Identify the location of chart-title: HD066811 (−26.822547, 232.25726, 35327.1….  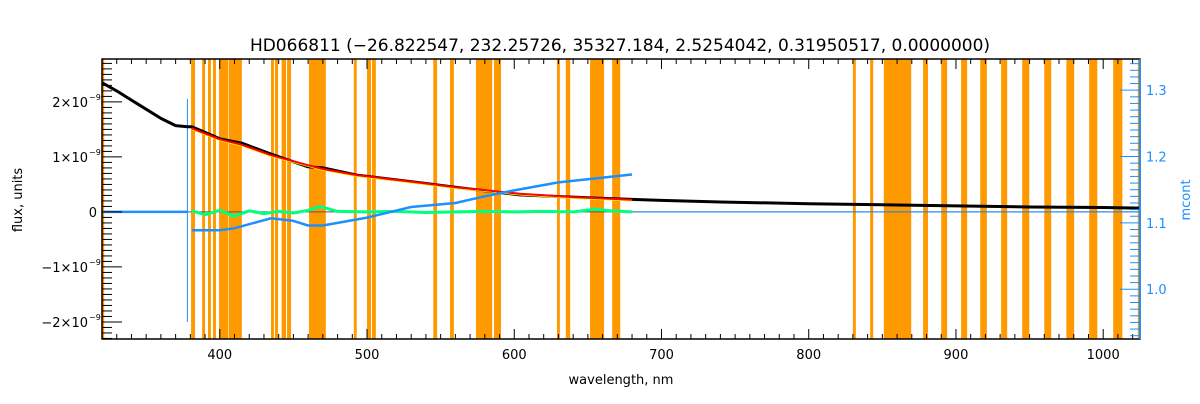
(620, 46).